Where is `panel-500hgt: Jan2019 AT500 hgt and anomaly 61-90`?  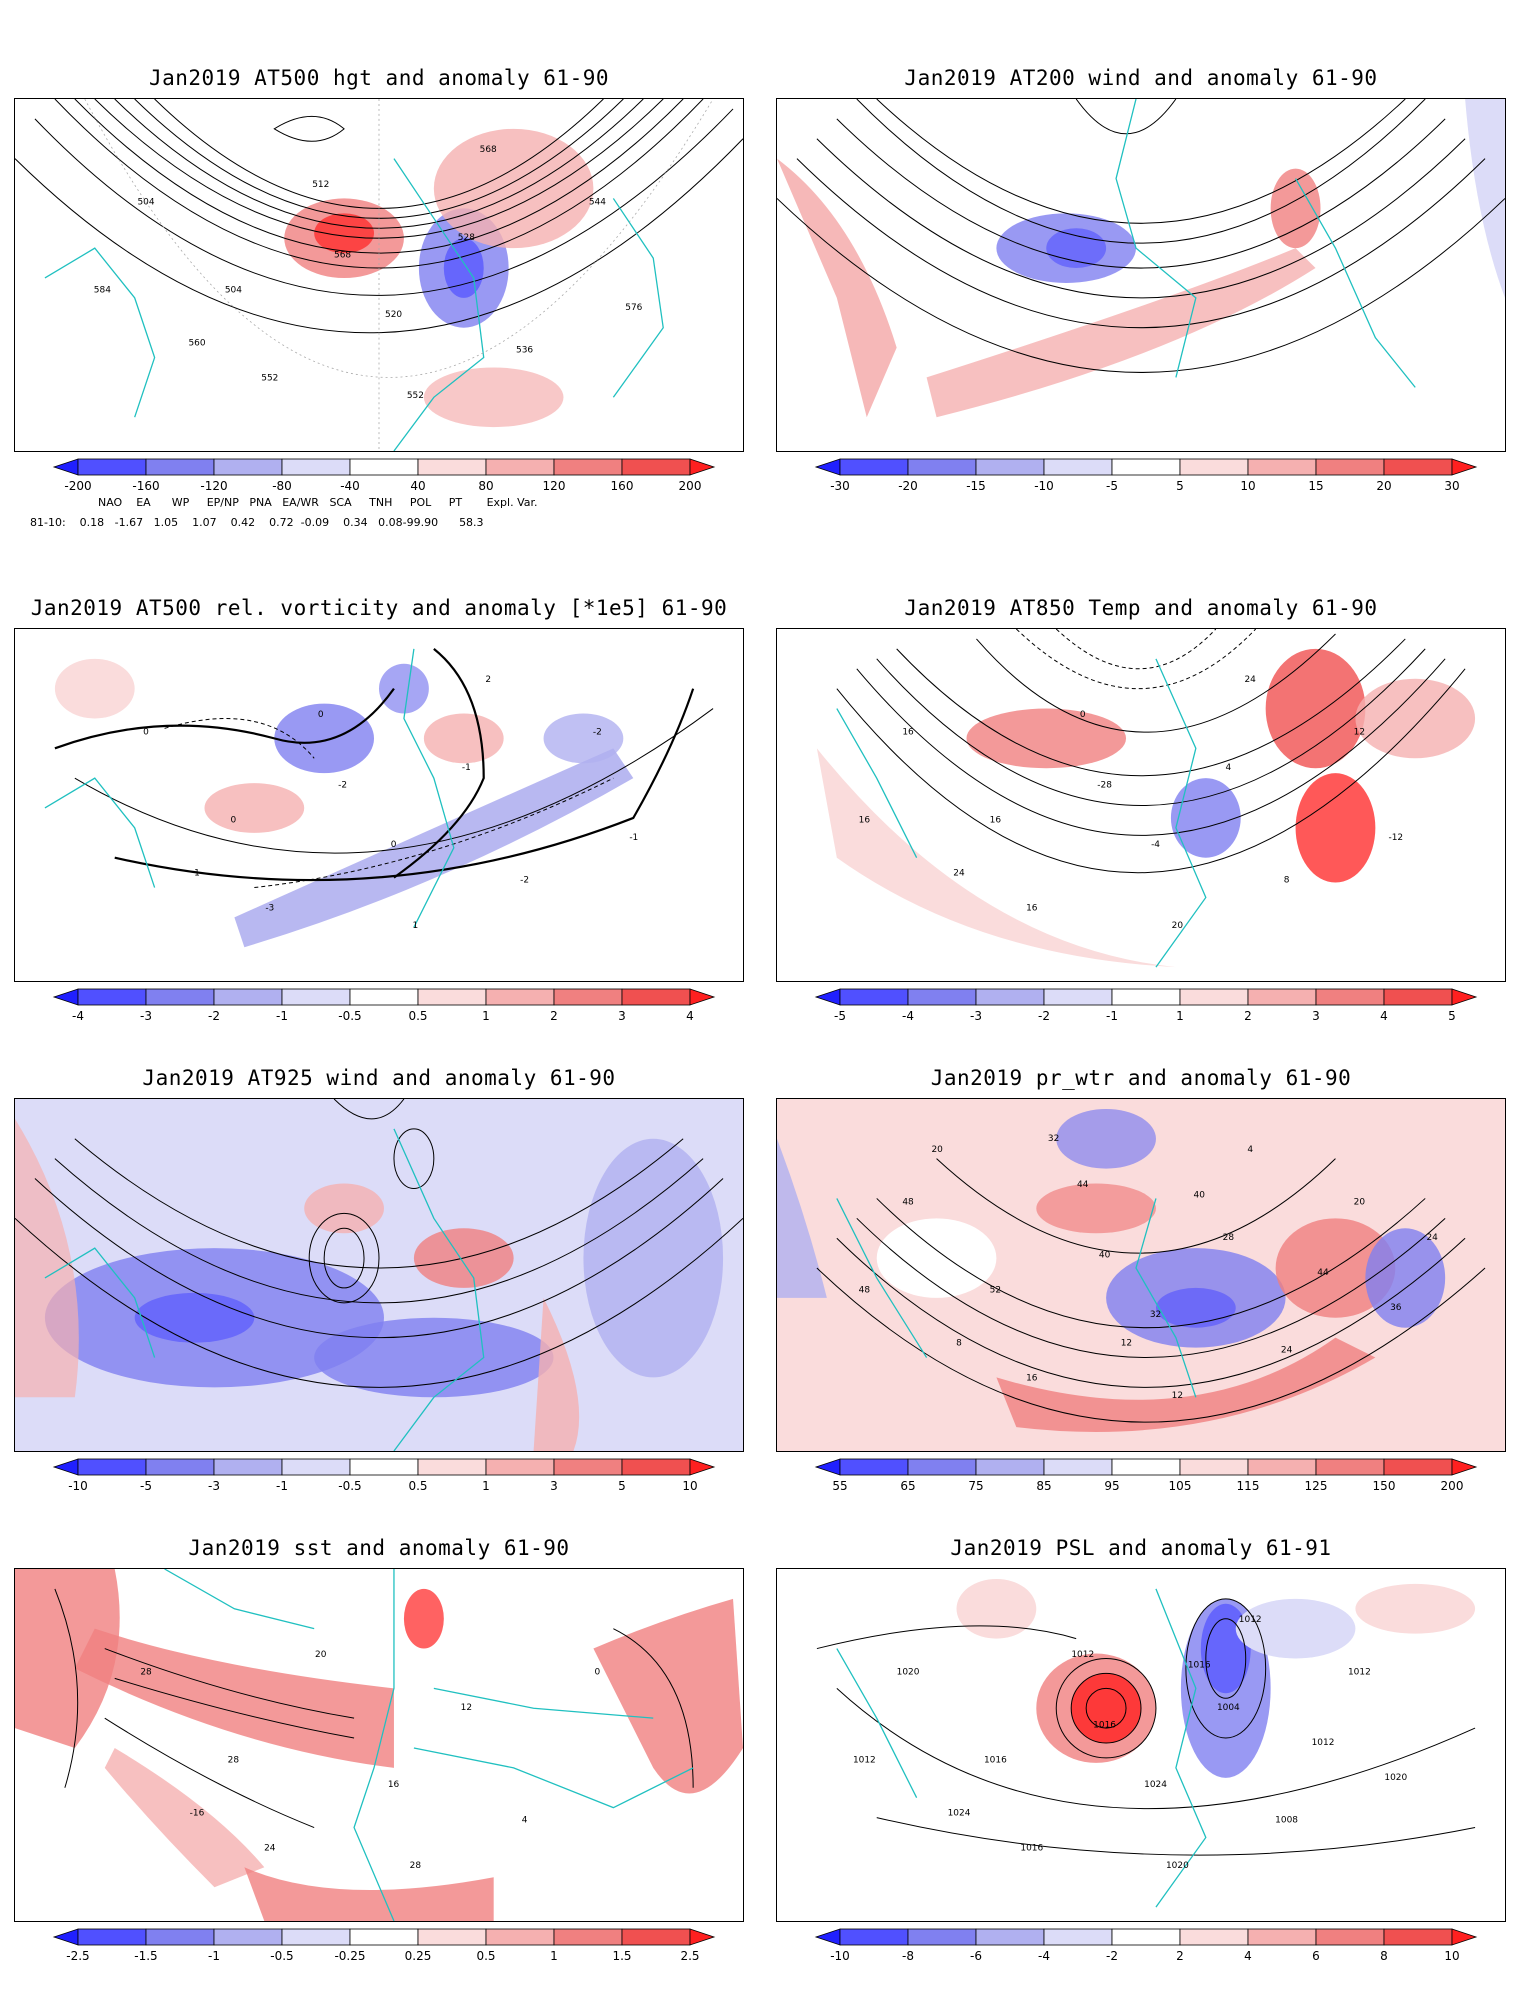 panel-500hgt: Jan2019 AT500 hgt and anomaly 61-90 is located at coordinates (379, 312).